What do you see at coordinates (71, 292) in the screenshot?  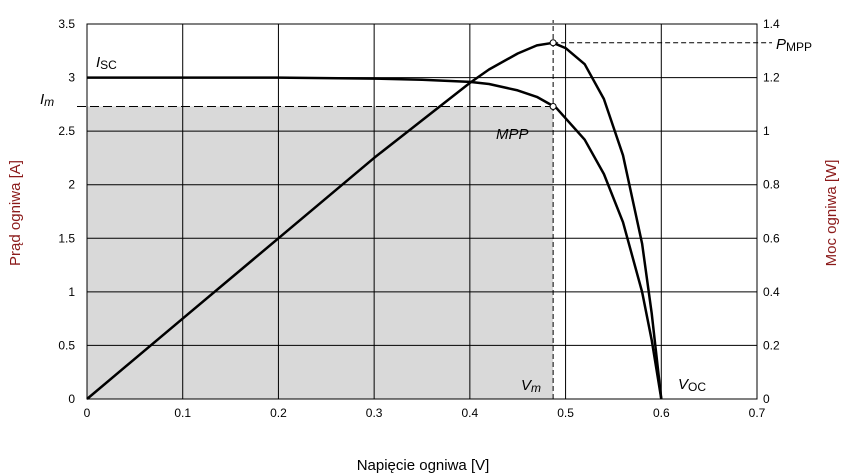 I see `y-left-tick-label: 1` at bounding box center [71, 292].